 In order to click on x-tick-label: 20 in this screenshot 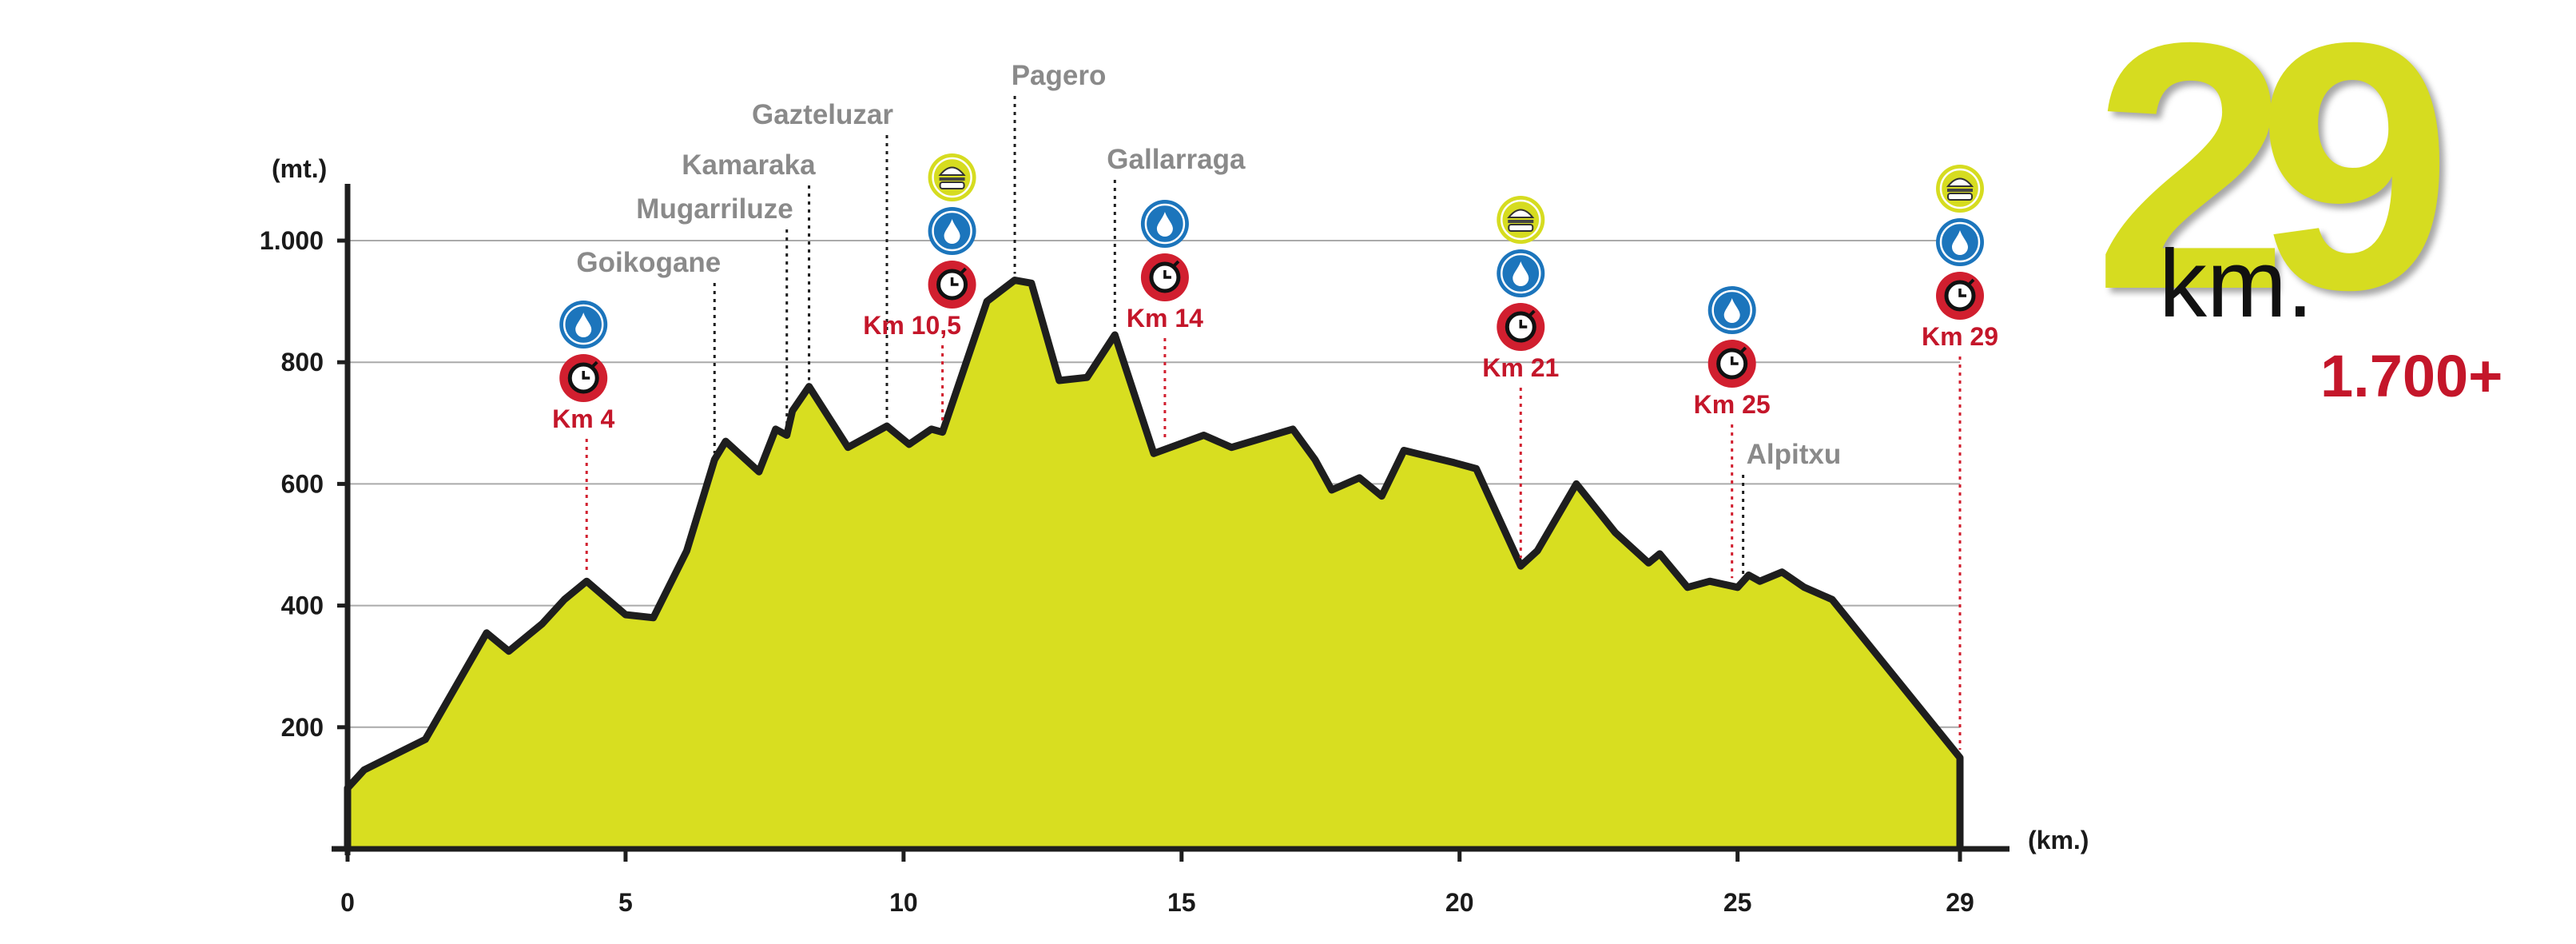, I will do `click(1459, 902)`.